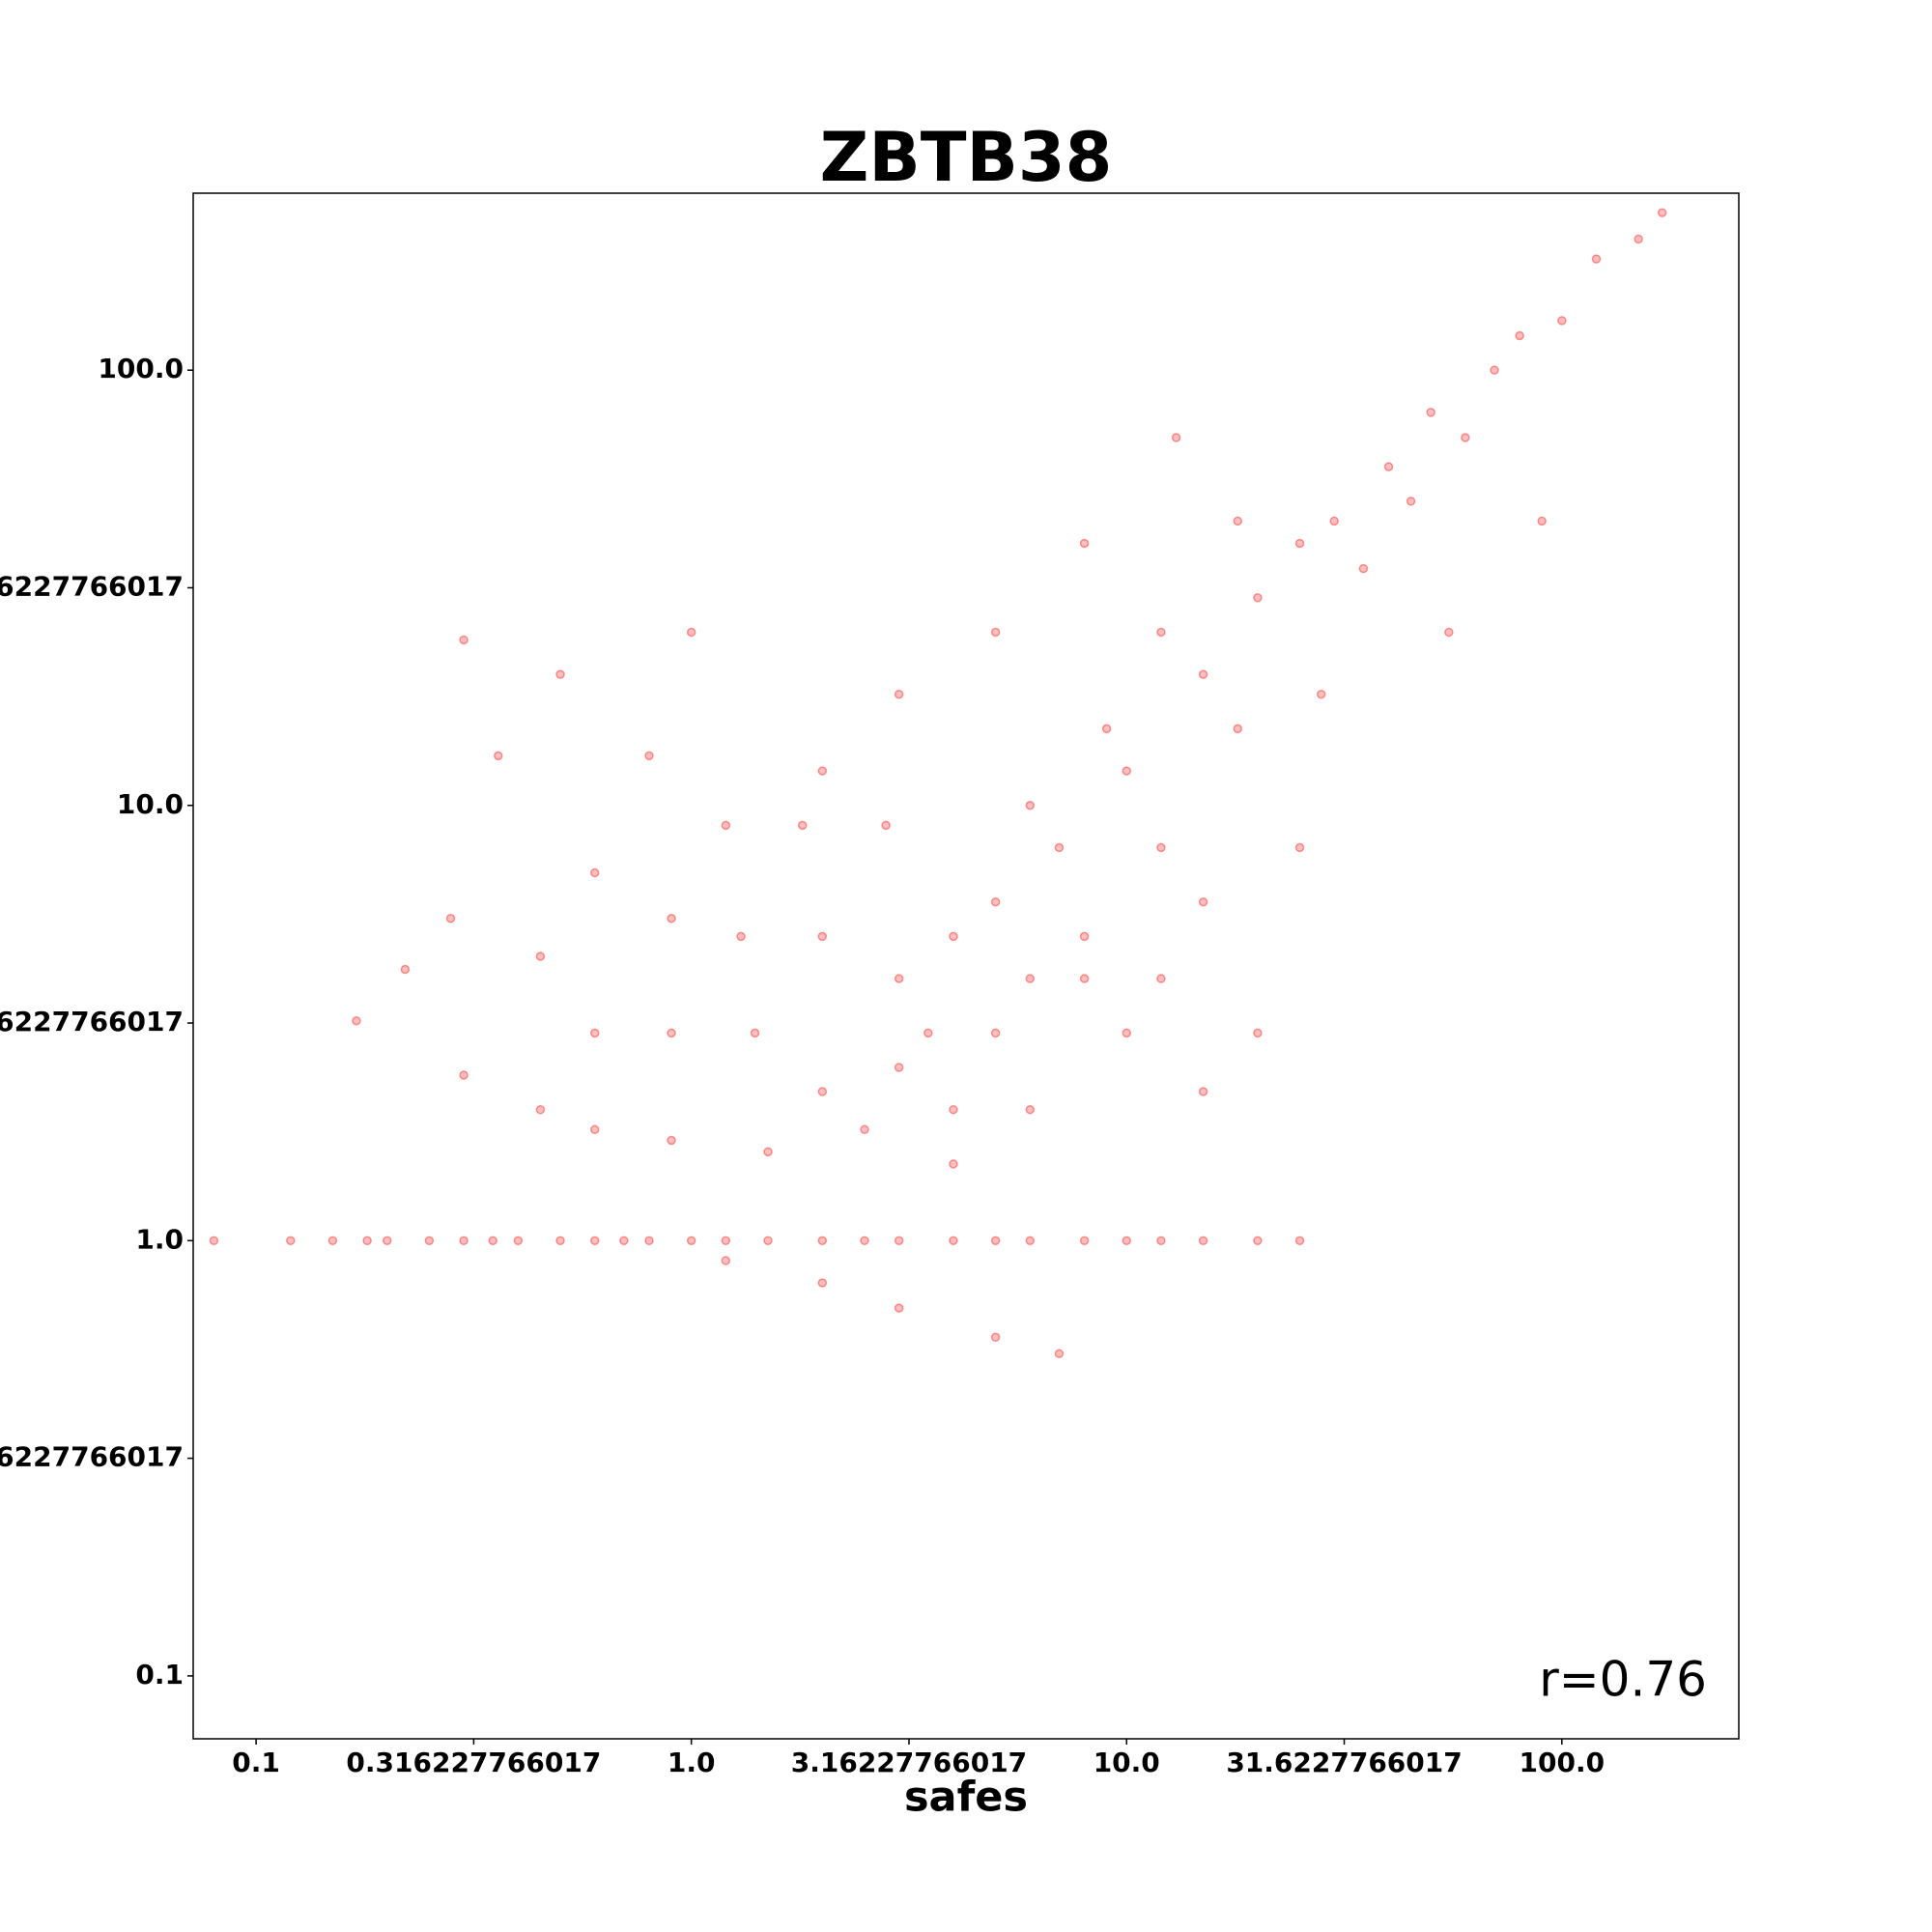 Image resolution: width=1932 pixels, height=1932 pixels. I want to click on x-tick-label: 10.0, so click(1127, 1762).